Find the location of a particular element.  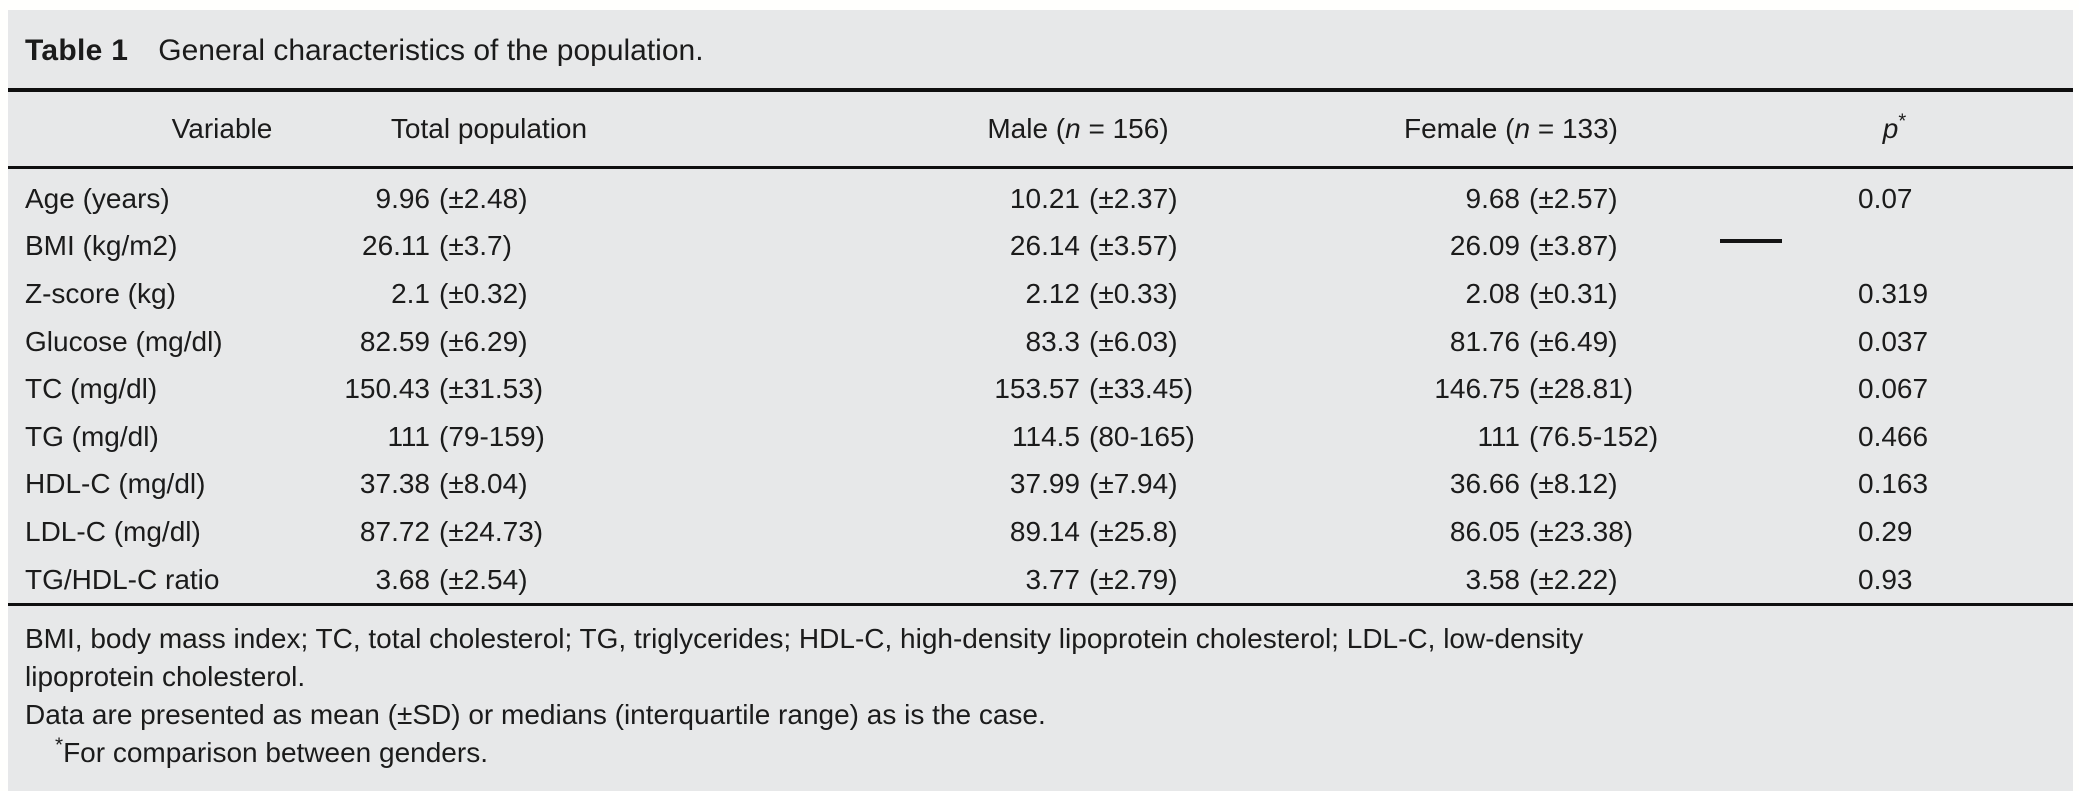

column-header-p: p* is located at coordinates (1894, 127).